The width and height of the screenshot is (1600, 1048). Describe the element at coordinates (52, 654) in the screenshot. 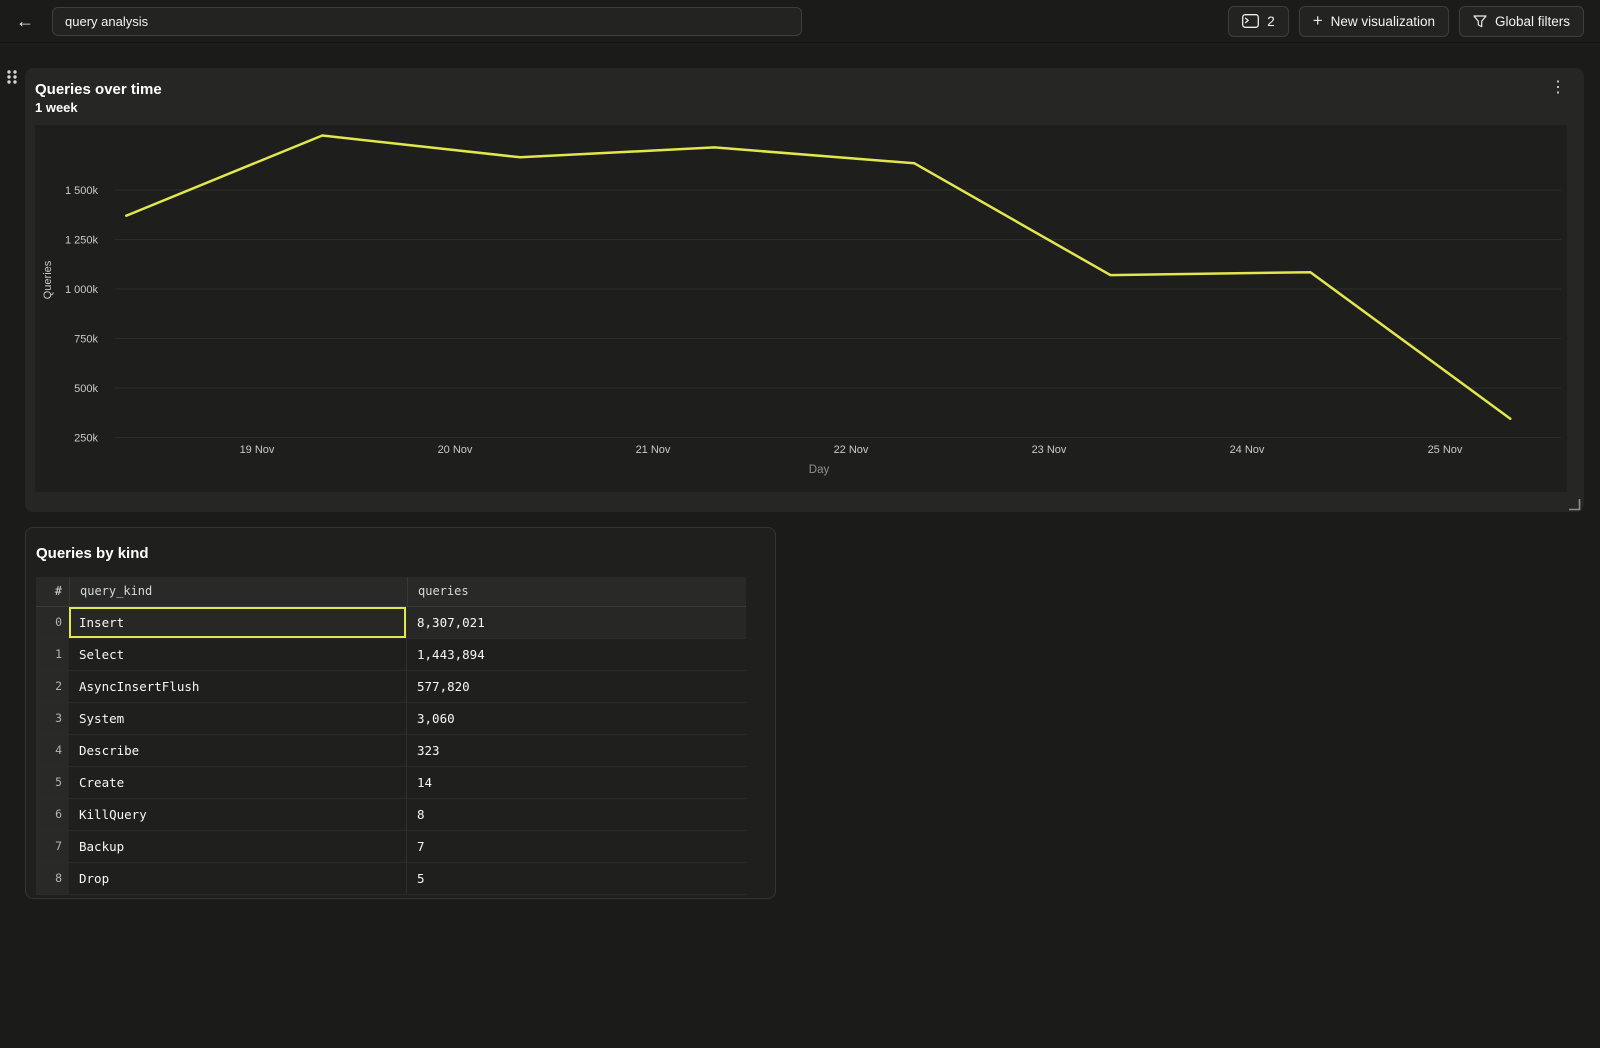

I see `row-index-cell: 1` at that location.